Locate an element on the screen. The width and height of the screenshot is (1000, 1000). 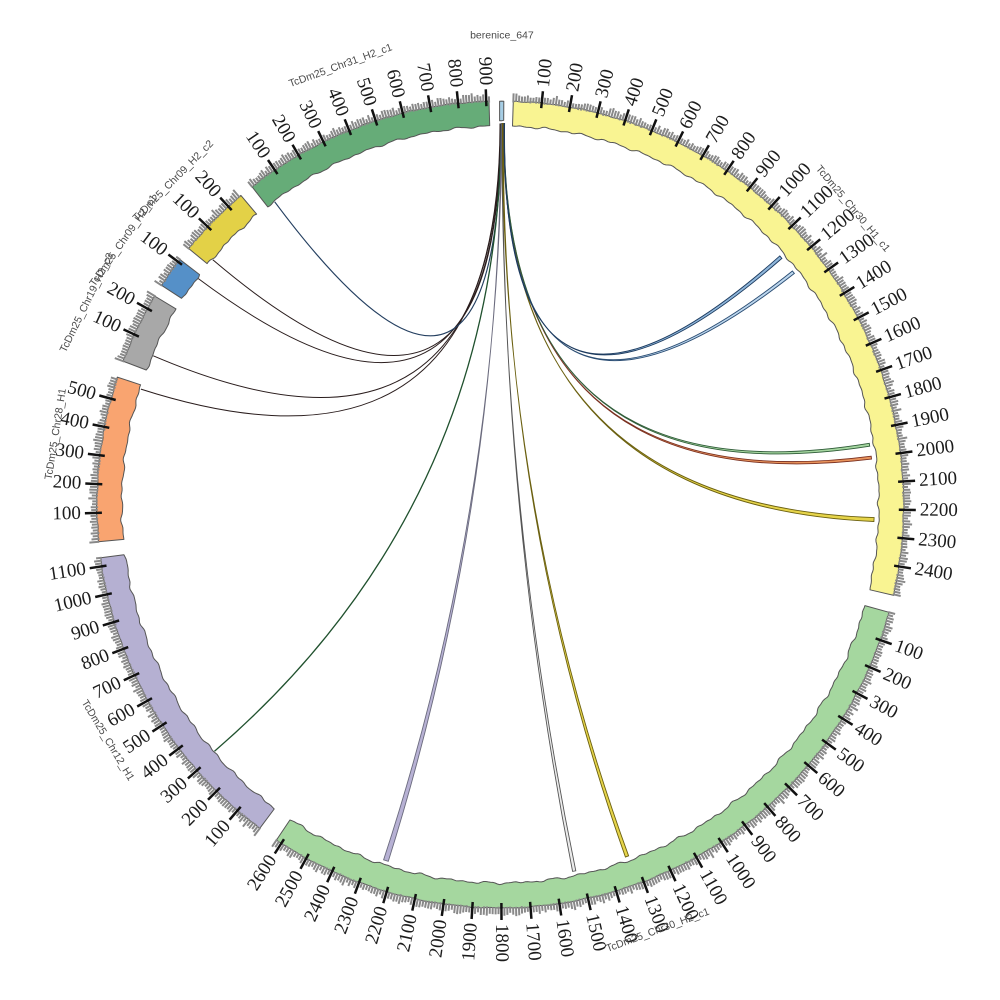
svg-text: 1900 is located at coordinates (470, 941).